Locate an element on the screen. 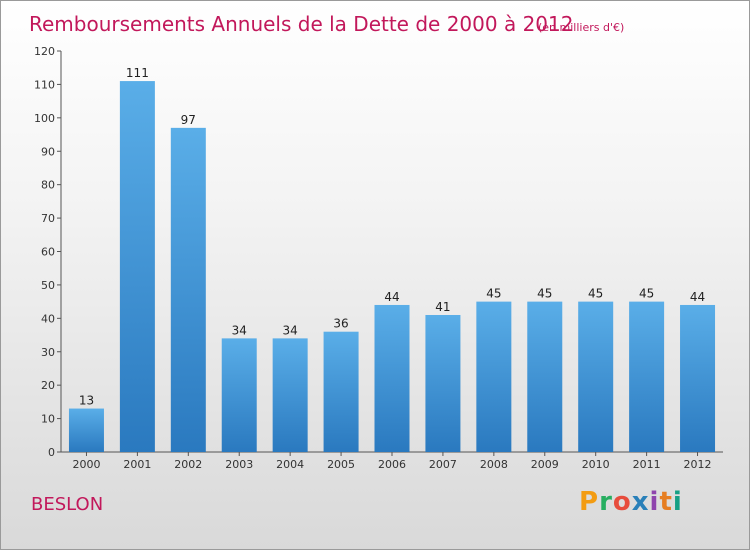 The image size is (750, 551). x-tick-label: 2011 is located at coordinates (647, 464).